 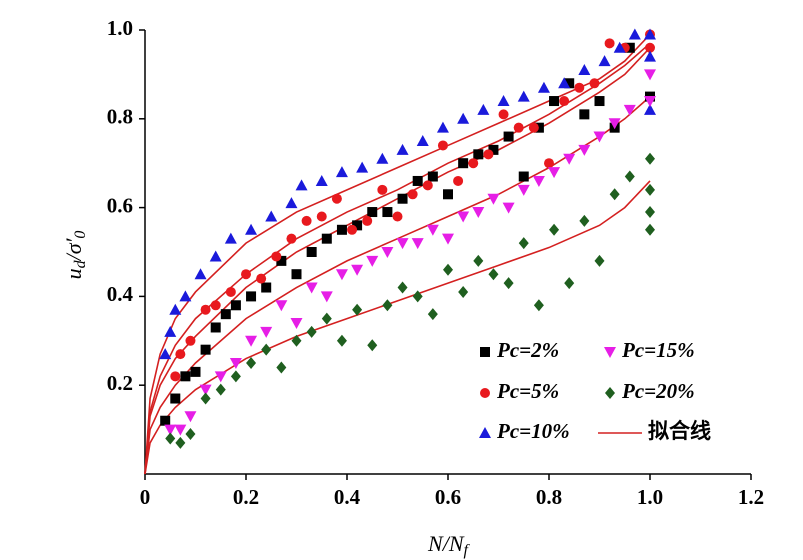 What do you see at coordinates (527, 391) in the screenshot?
I see `legend-label: Pc=5%` at bounding box center [527, 391].